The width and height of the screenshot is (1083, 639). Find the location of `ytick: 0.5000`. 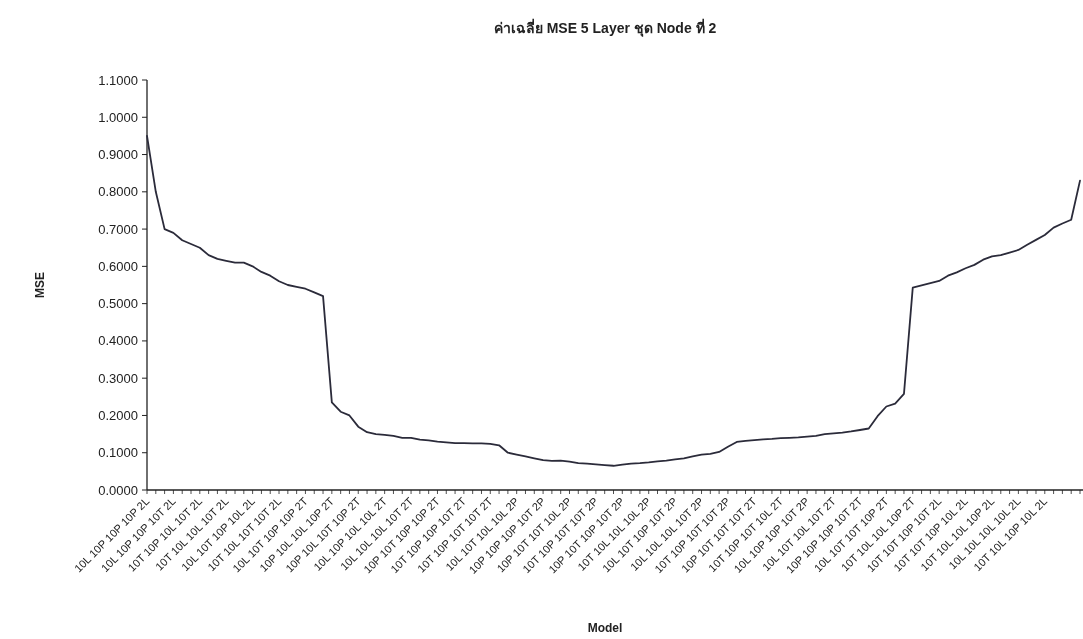

ytick: 0.5000 is located at coordinates (118, 304).